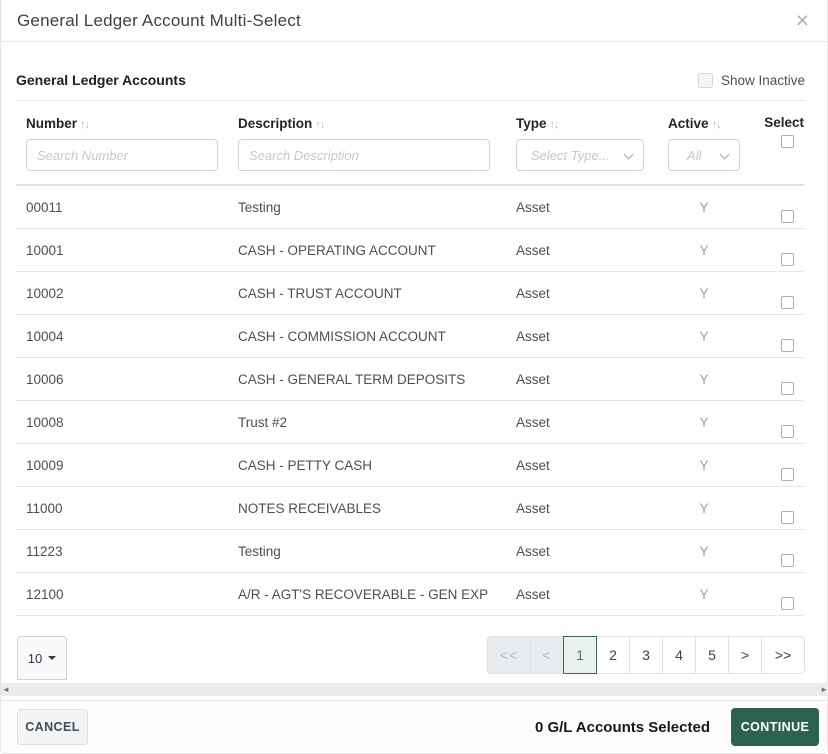  I want to click on pagination-page-3: 3, so click(646, 655).